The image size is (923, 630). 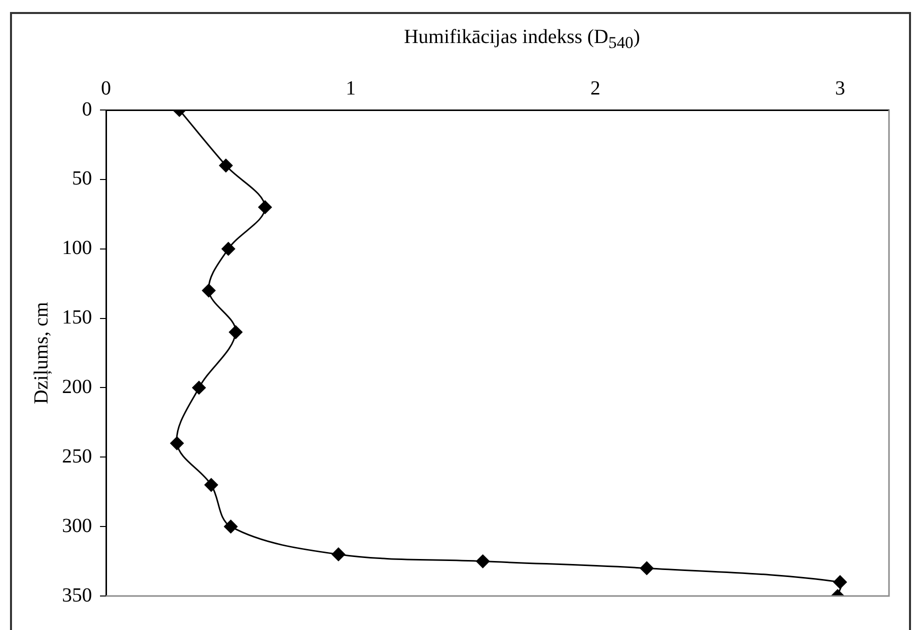 I want to click on y-tick-label: 100, so click(x=77, y=248).